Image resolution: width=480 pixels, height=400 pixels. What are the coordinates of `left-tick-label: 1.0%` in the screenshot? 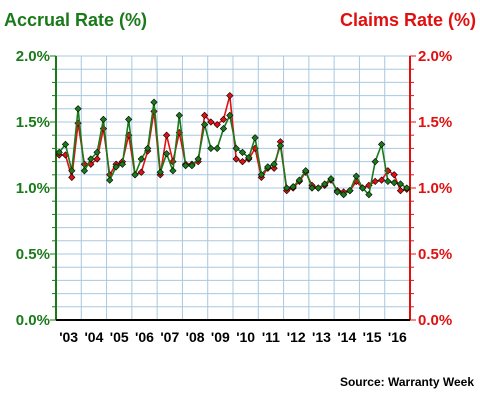 It's located at (33, 188).